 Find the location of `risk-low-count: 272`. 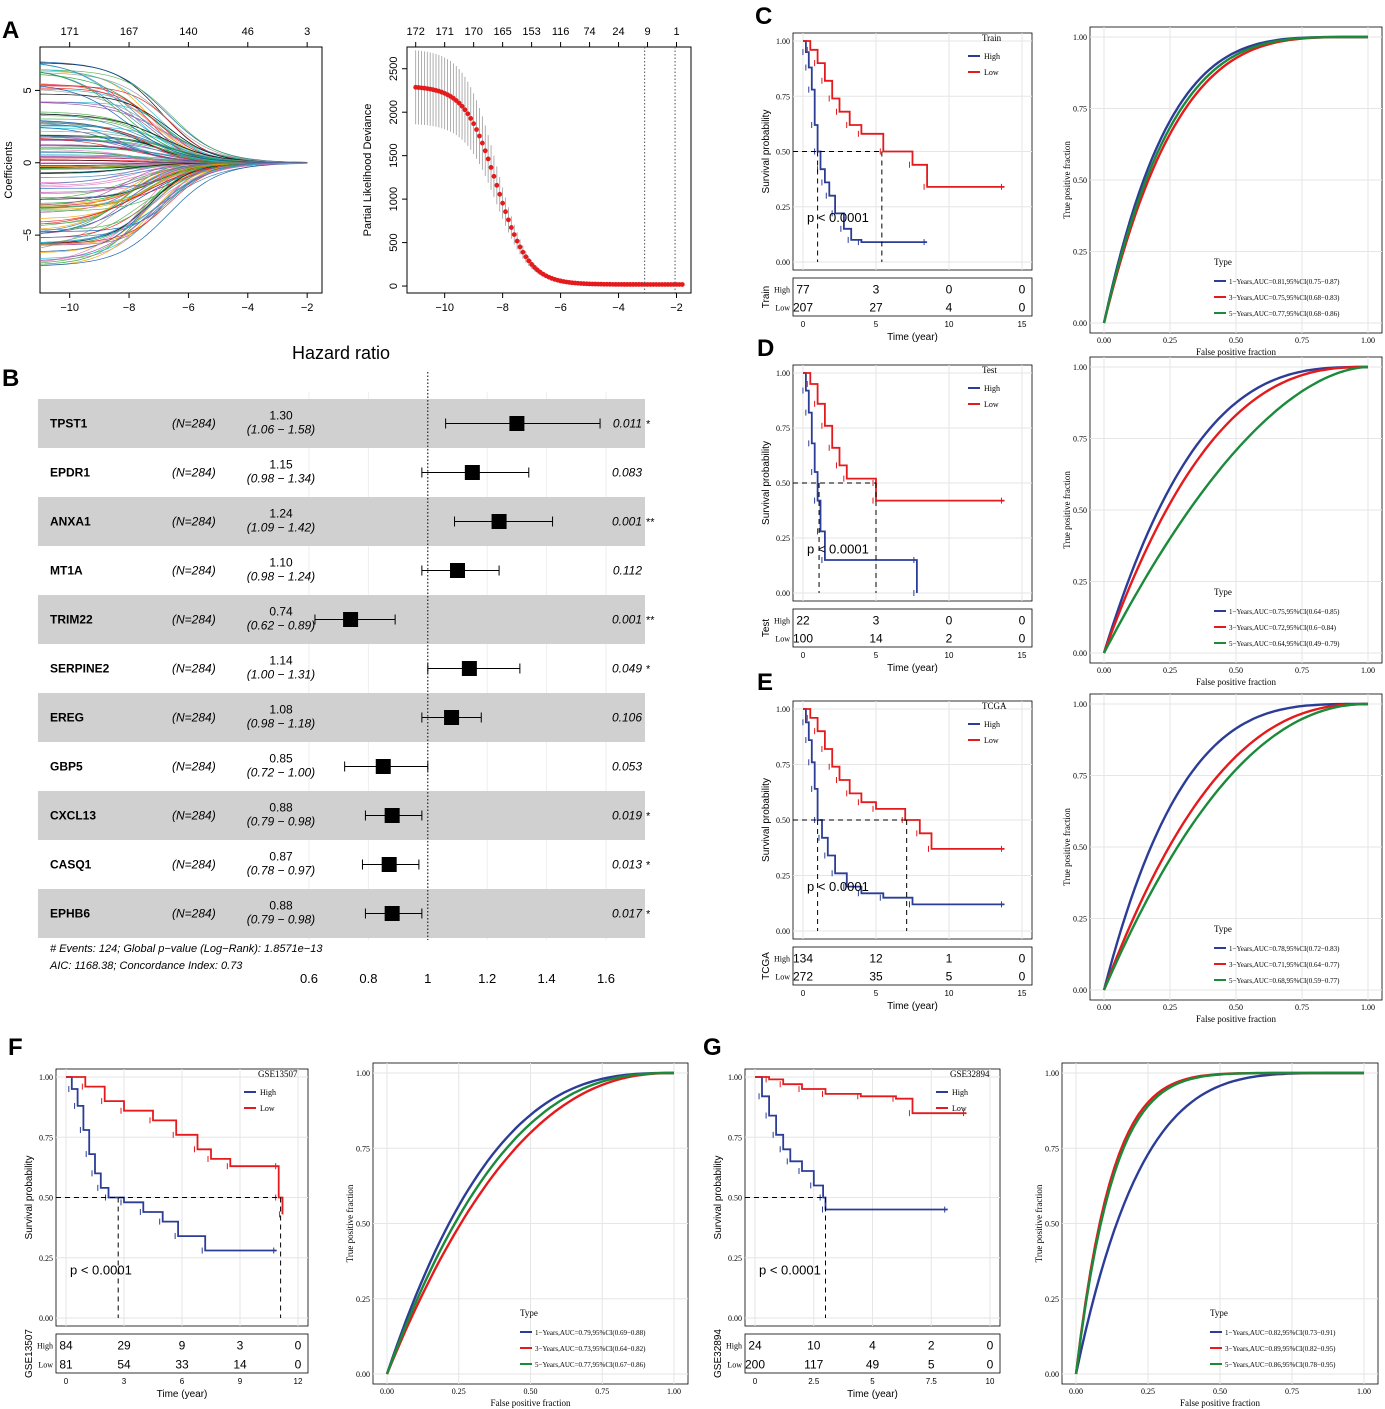

risk-low-count: 272 is located at coordinates (803, 977).